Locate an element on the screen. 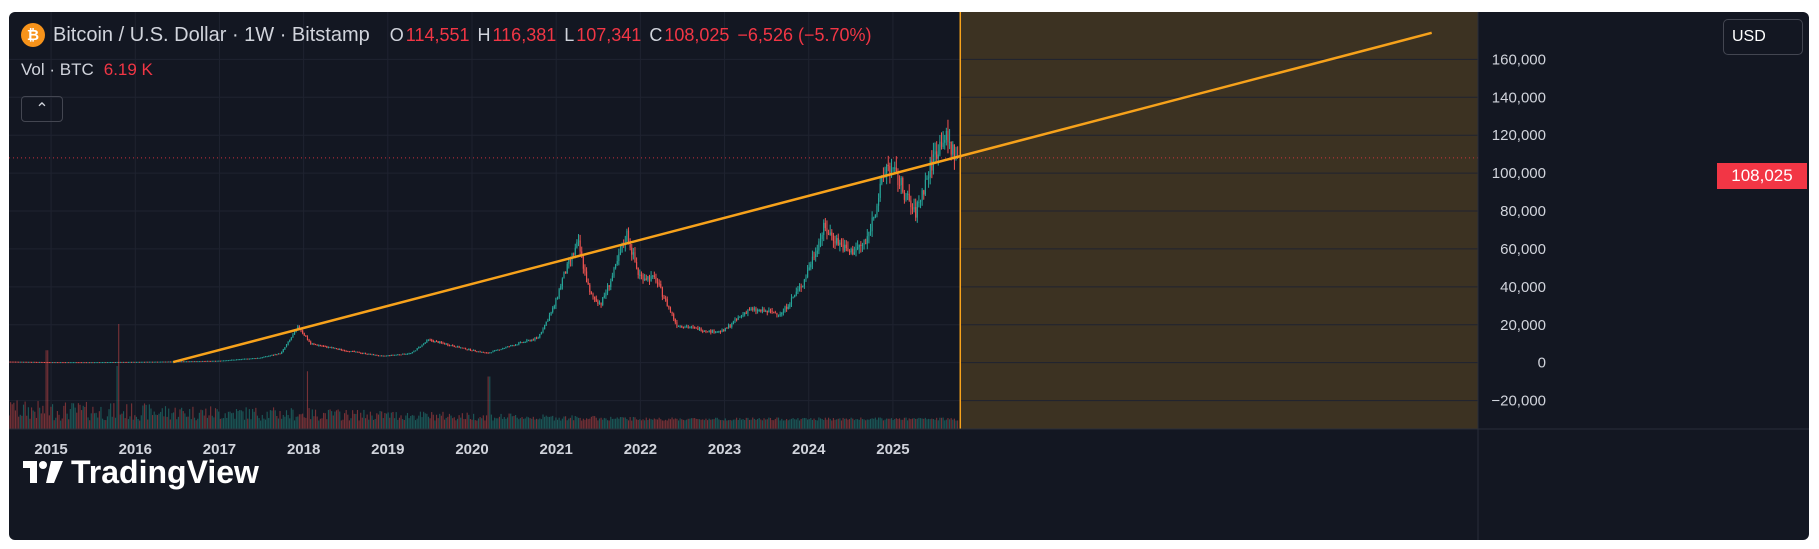 This screenshot has height=549, width=1819. y-tick-label-5: 80,000 is located at coordinates (1523, 211).